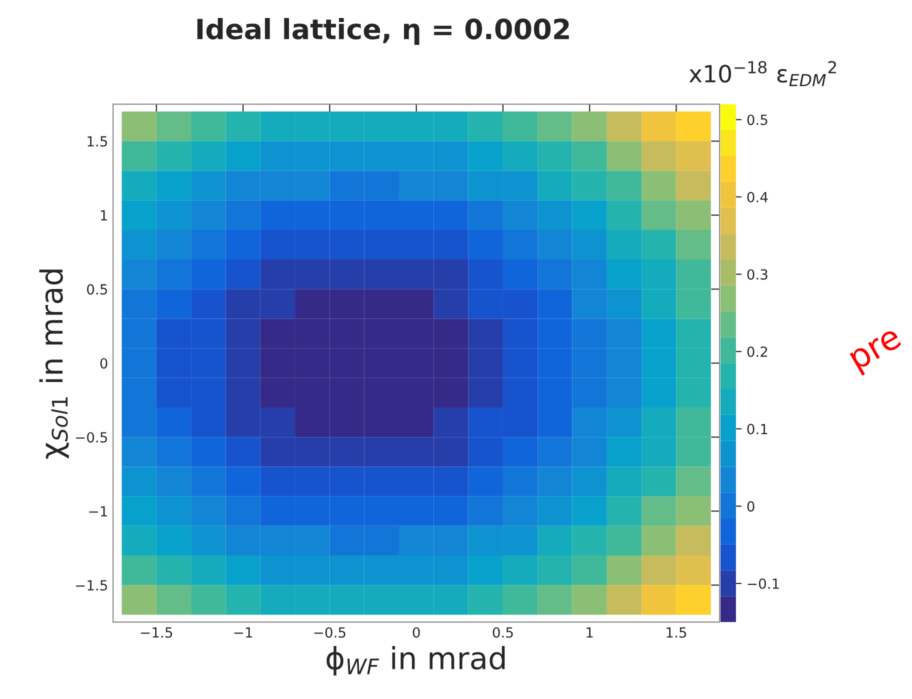 The image size is (912, 699). What do you see at coordinates (589, 632) in the screenshot?
I see `x-tick-label: 1` at bounding box center [589, 632].